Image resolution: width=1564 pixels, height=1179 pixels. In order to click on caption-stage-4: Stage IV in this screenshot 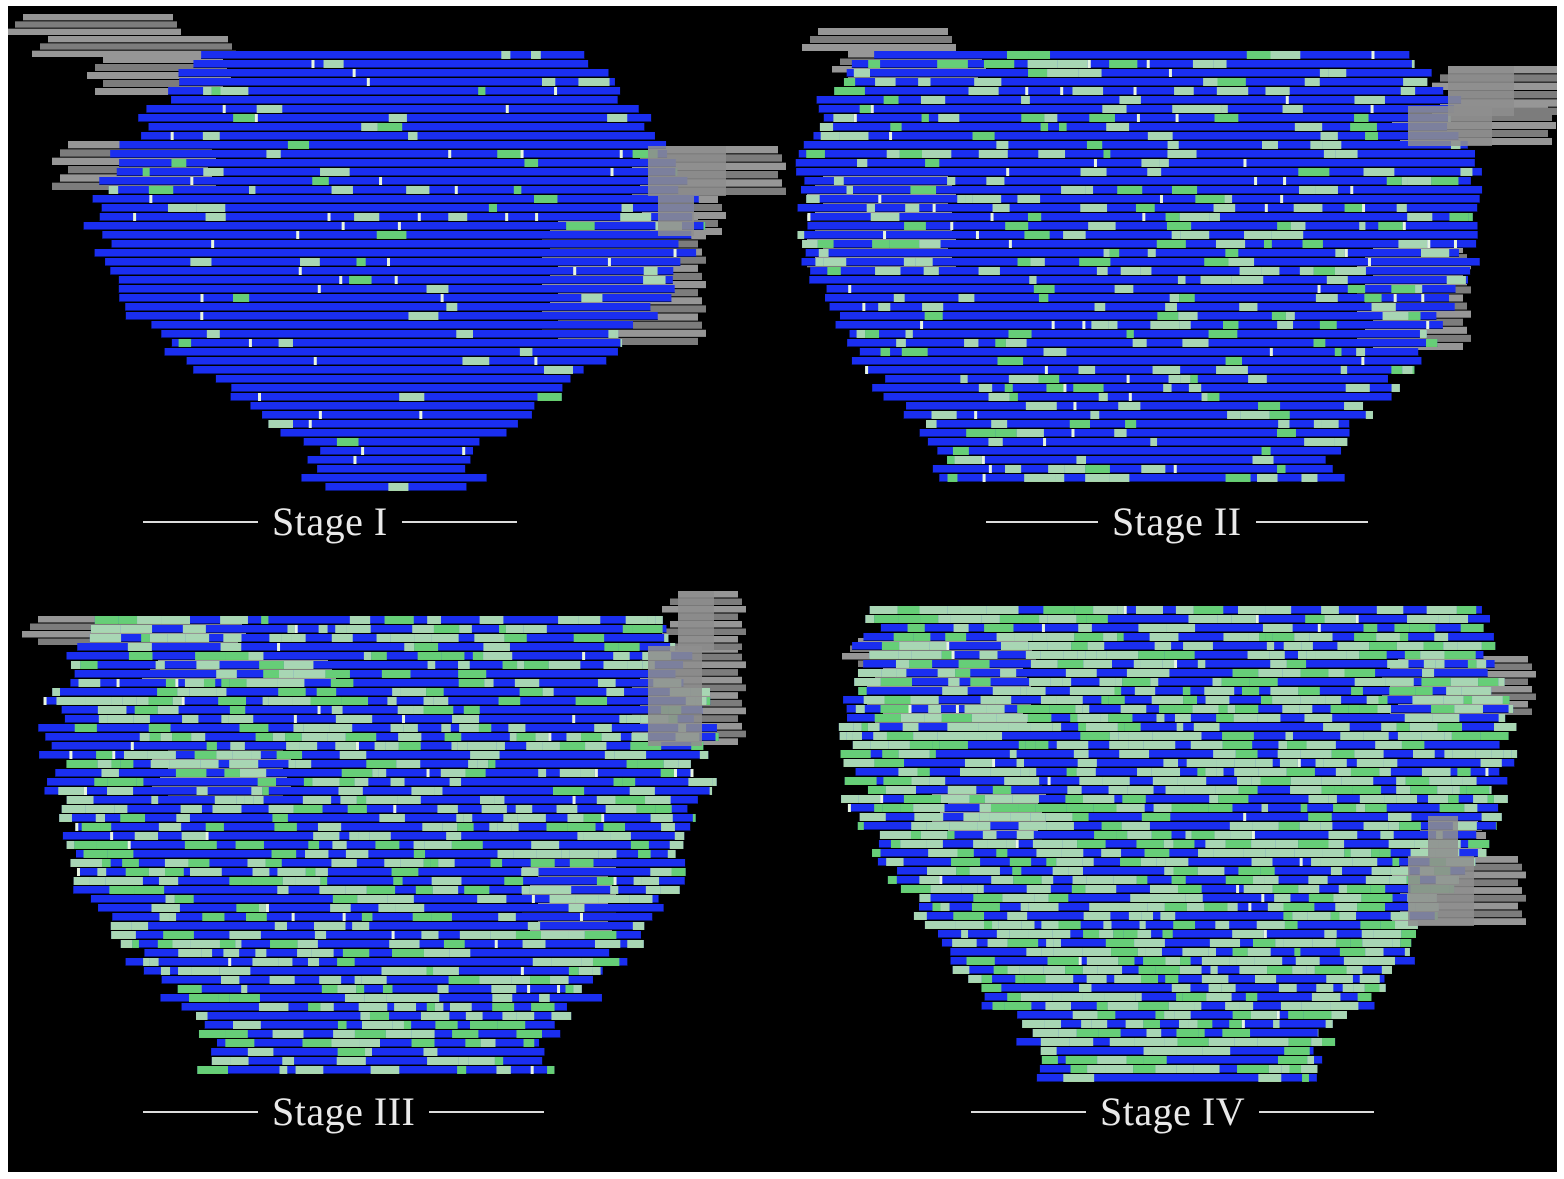, I will do `click(1173, 1111)`.